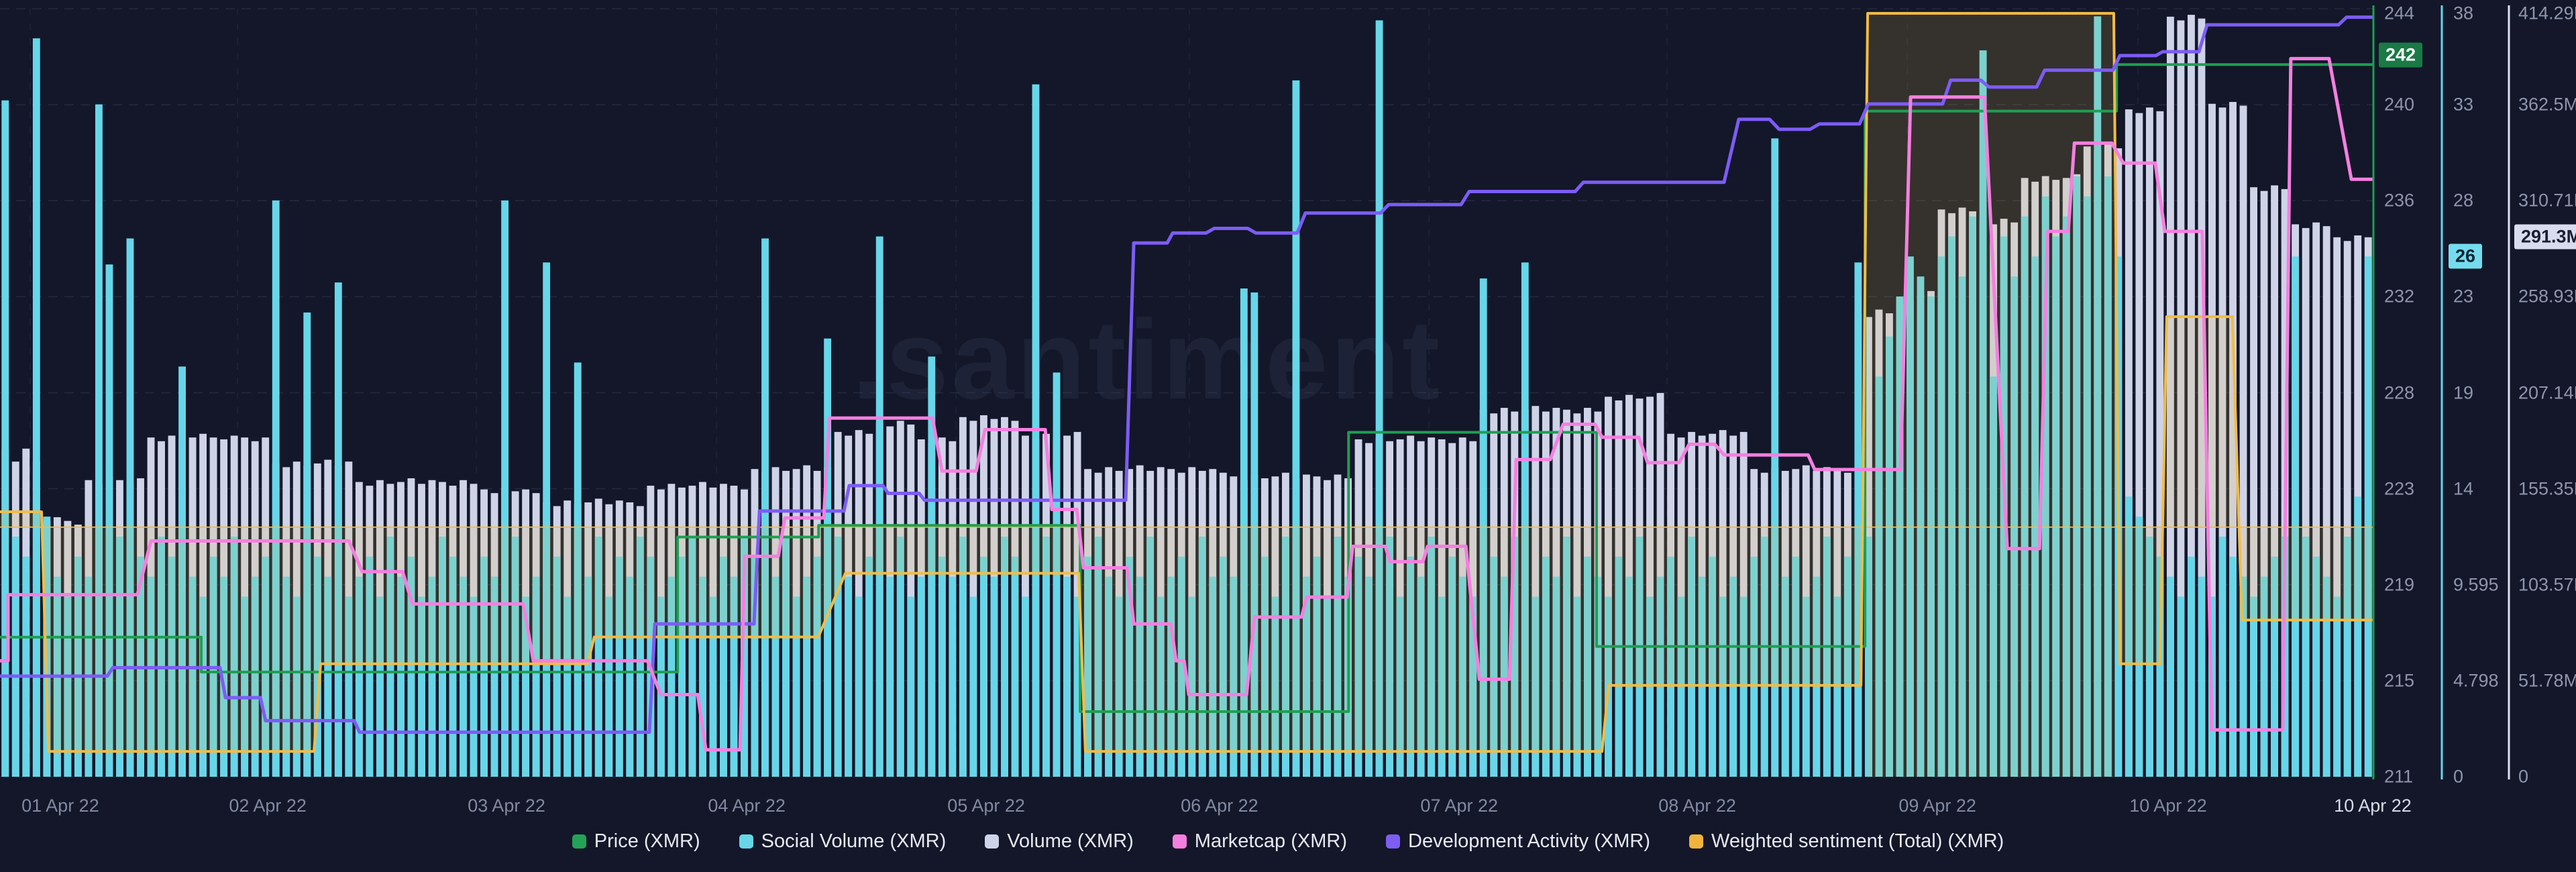 This screenshot has width=2576, height=872. I want to click on legend-item-price-xmr: Price (XMR), so click(636, 841).